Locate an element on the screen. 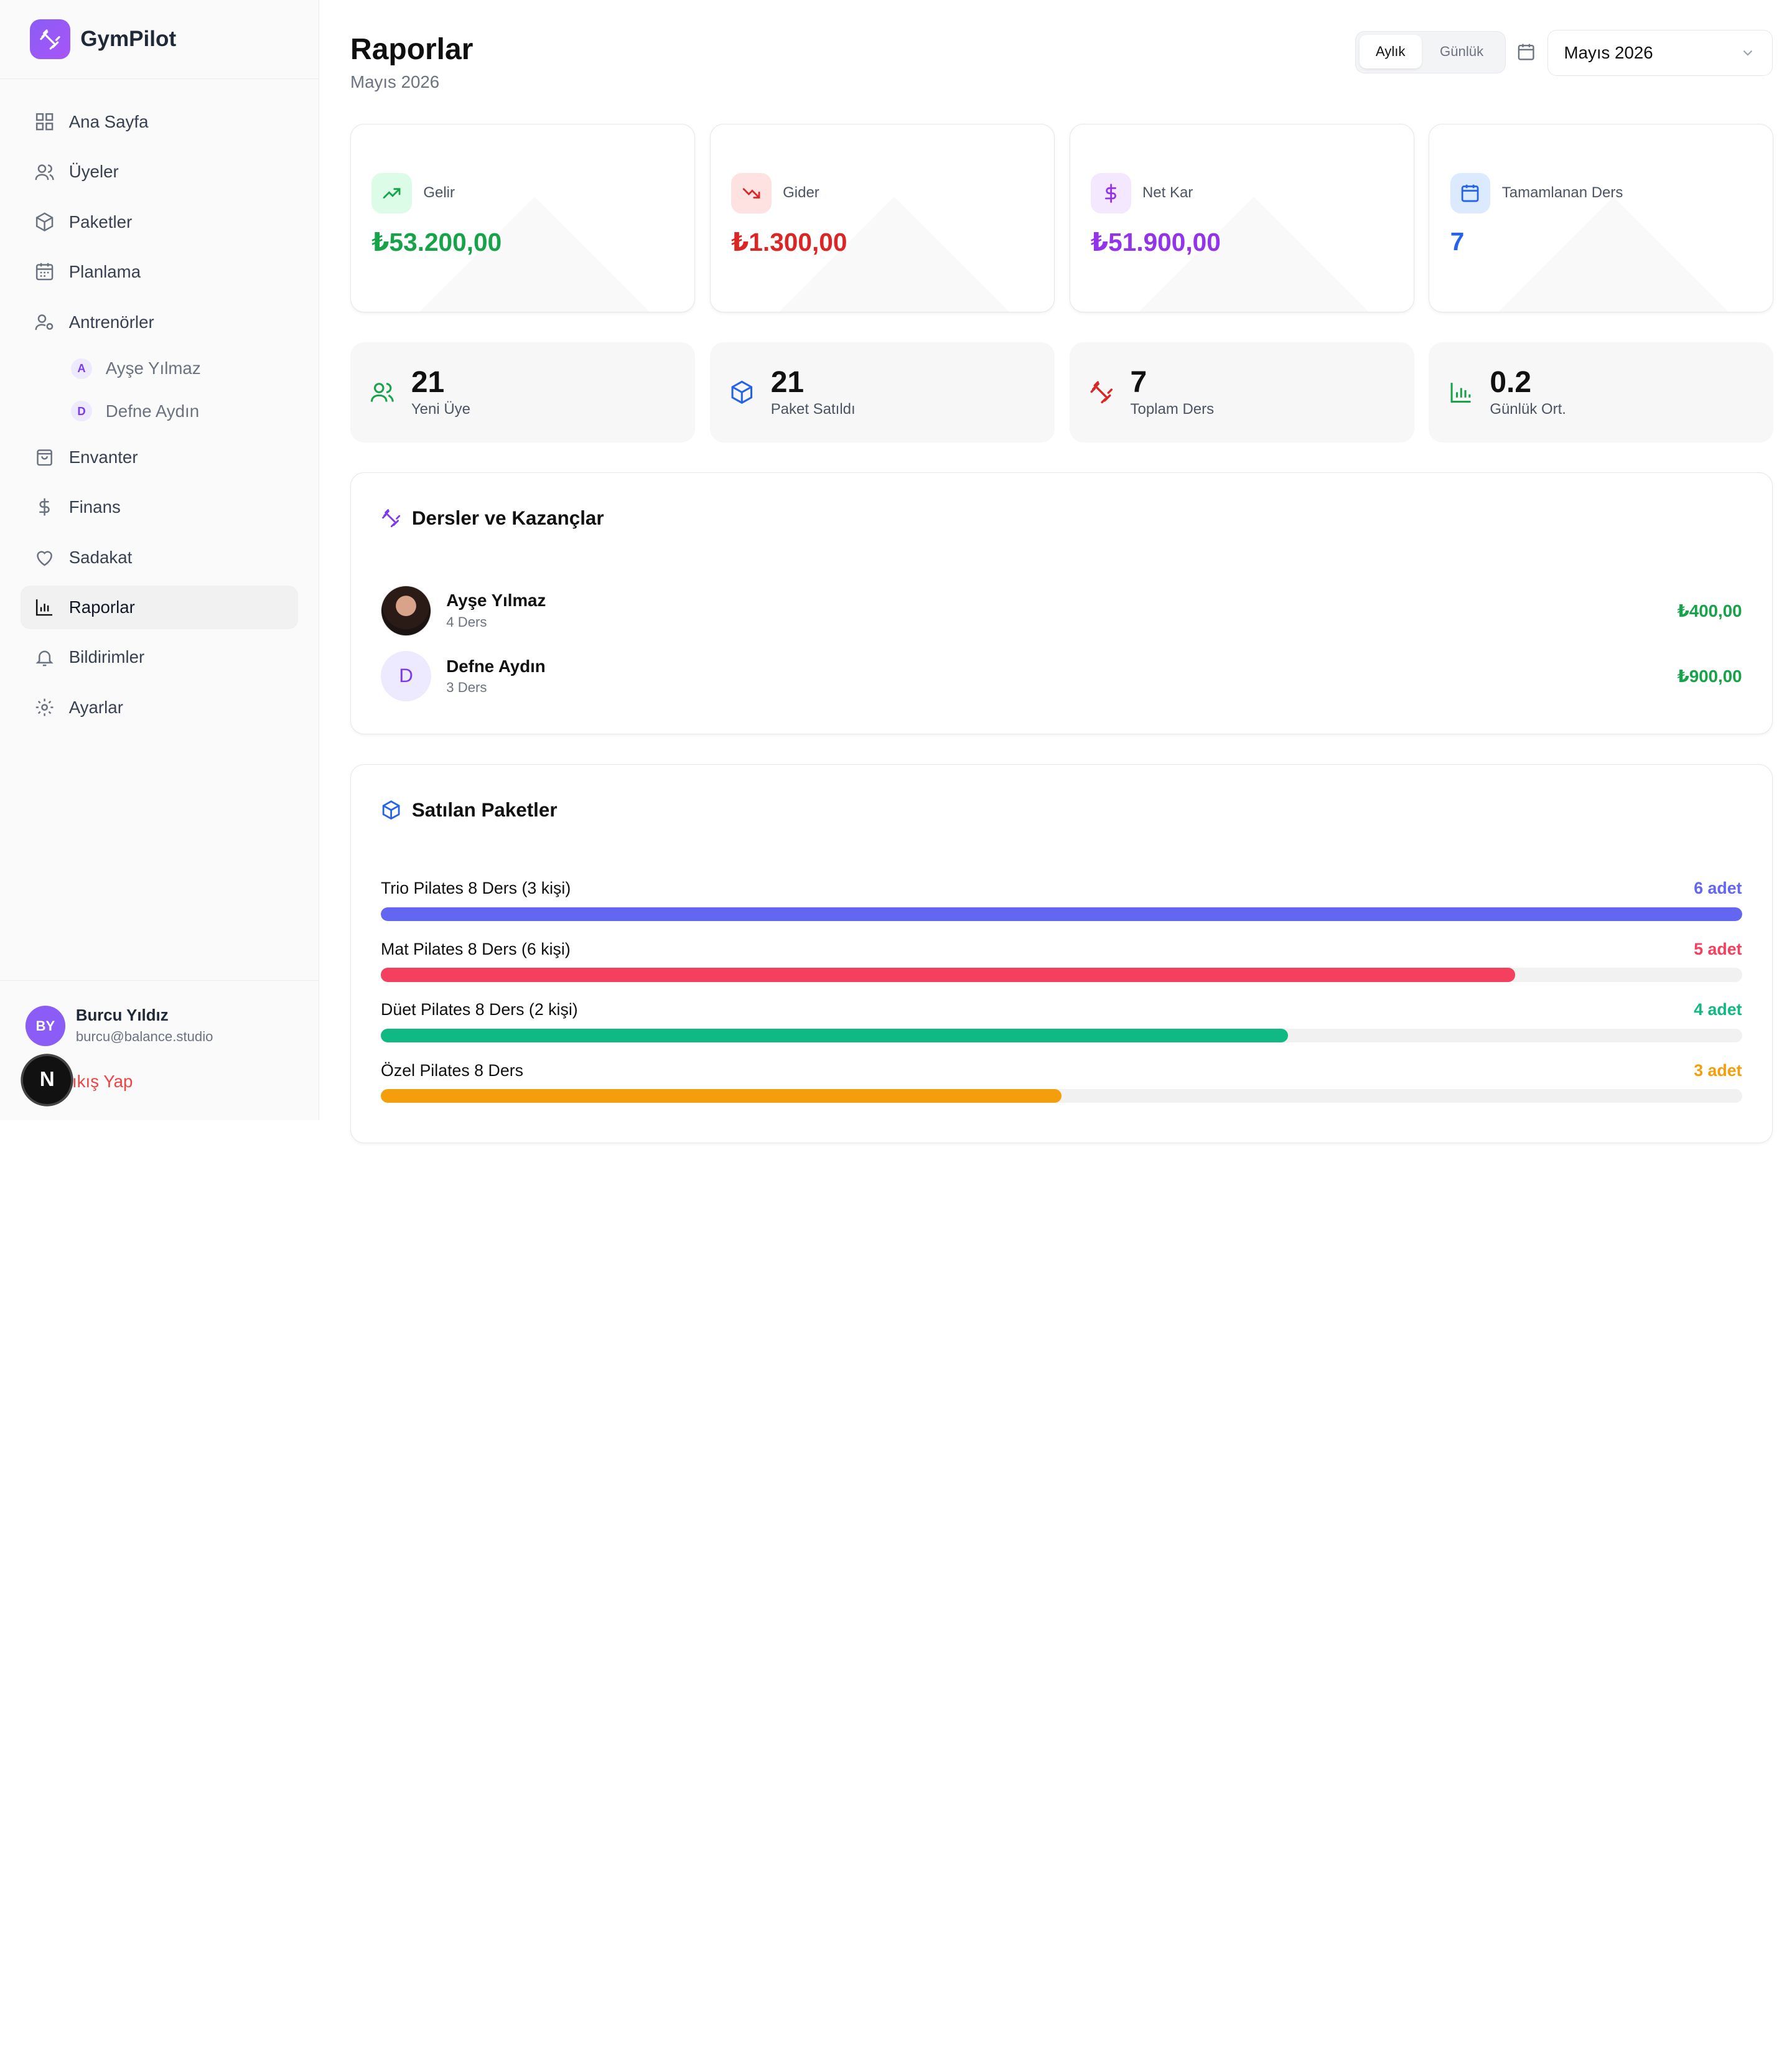 The width and height of the screenshot is (1792, 2068). package-icon is located at coordinates (391, 810).